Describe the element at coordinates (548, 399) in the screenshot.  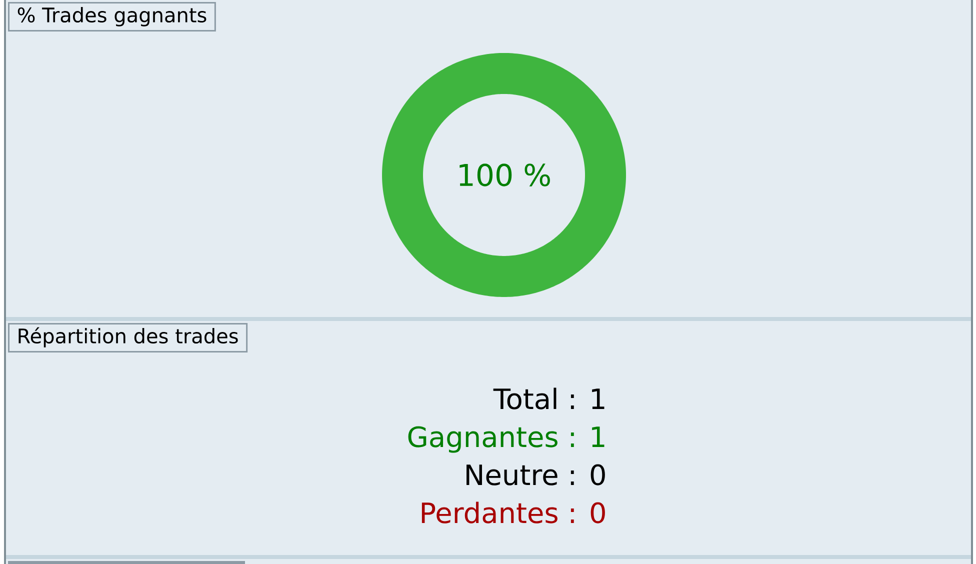
I see `text: Total : 1` at that location.